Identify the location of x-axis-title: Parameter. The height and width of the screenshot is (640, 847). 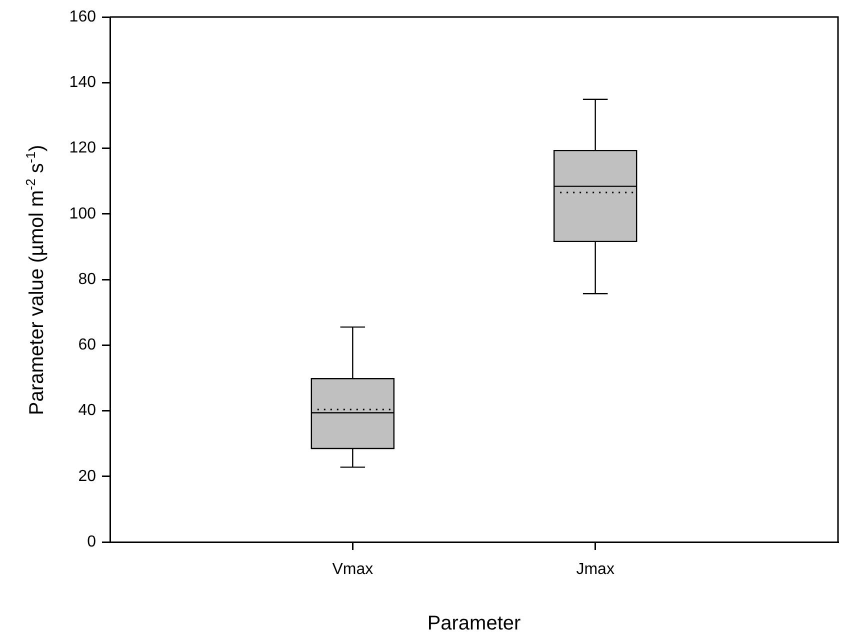
(474, 623).